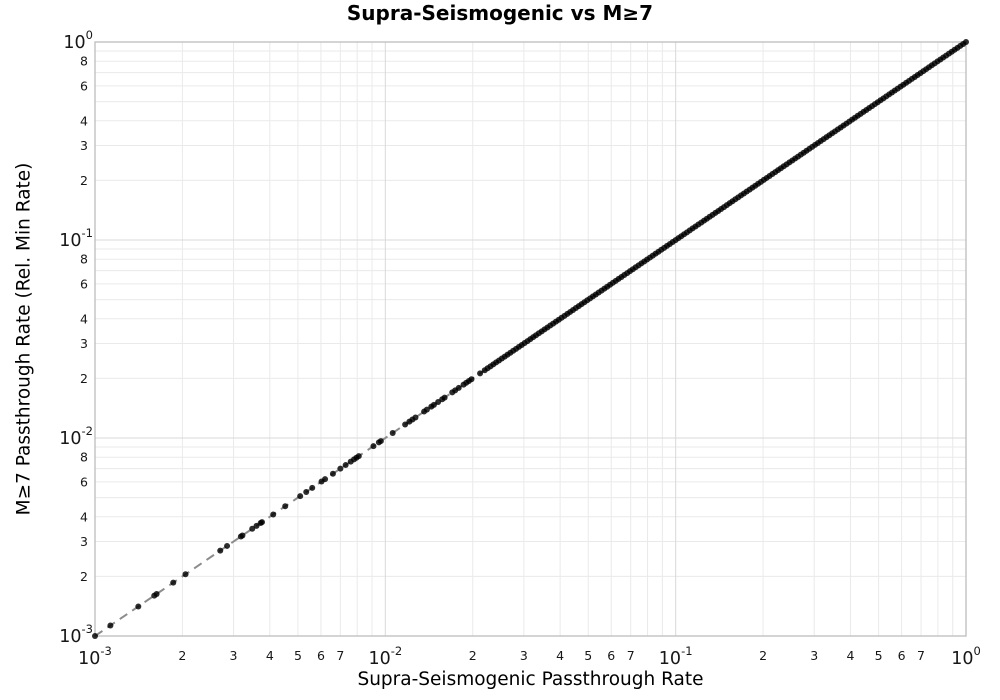 This screenshot has width=1000, height=700. I want to click on y-major-tick-label: 10⁻¹, so click(76, 238).